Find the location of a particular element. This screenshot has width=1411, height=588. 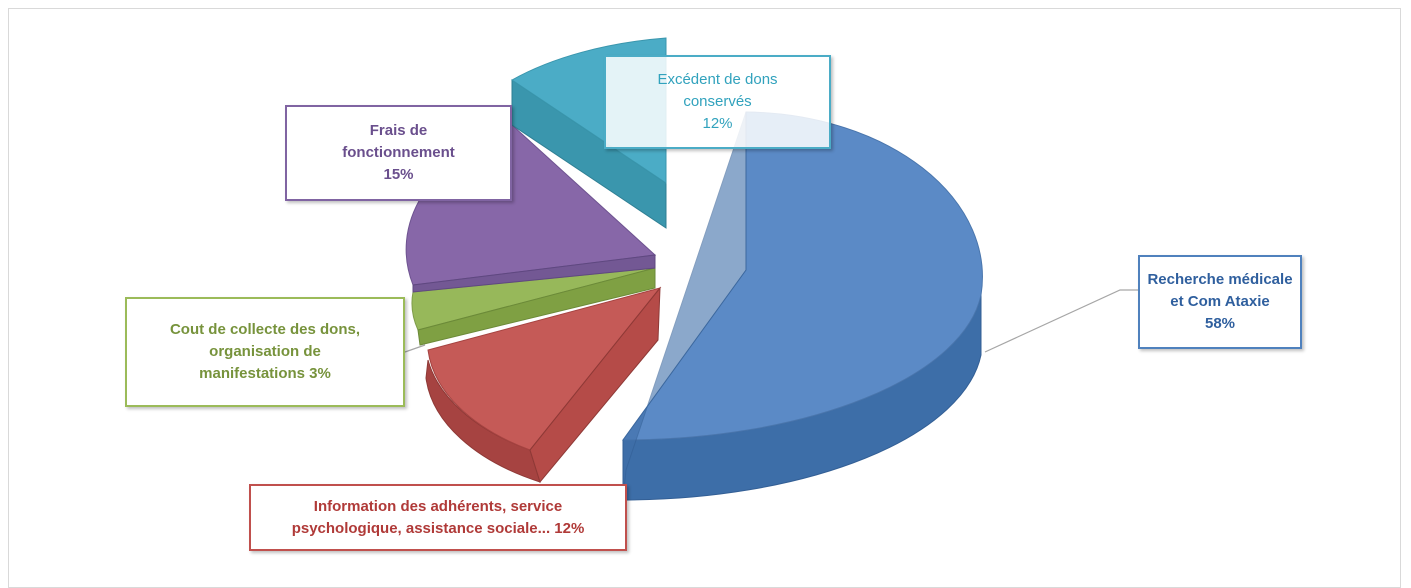

label-line: psychologique, assistance sociale... 12% is located at coordinates (438, 528).